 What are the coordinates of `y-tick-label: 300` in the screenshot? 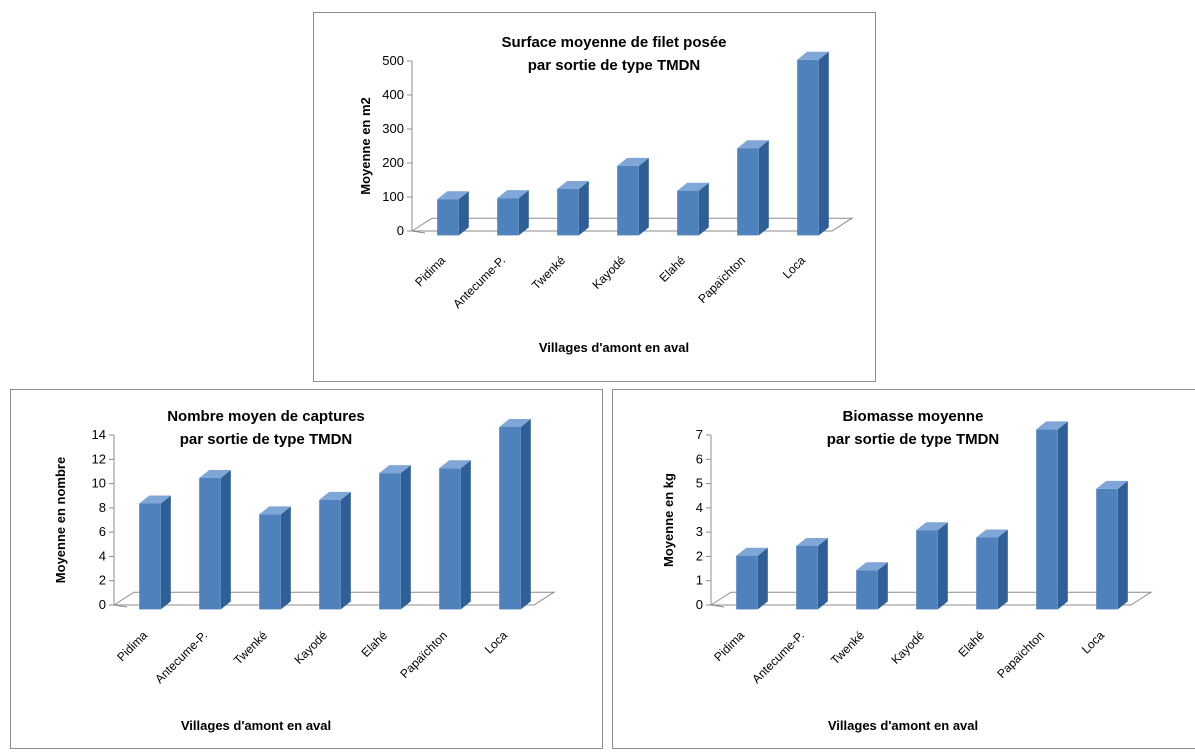 It's located at (393, 128).